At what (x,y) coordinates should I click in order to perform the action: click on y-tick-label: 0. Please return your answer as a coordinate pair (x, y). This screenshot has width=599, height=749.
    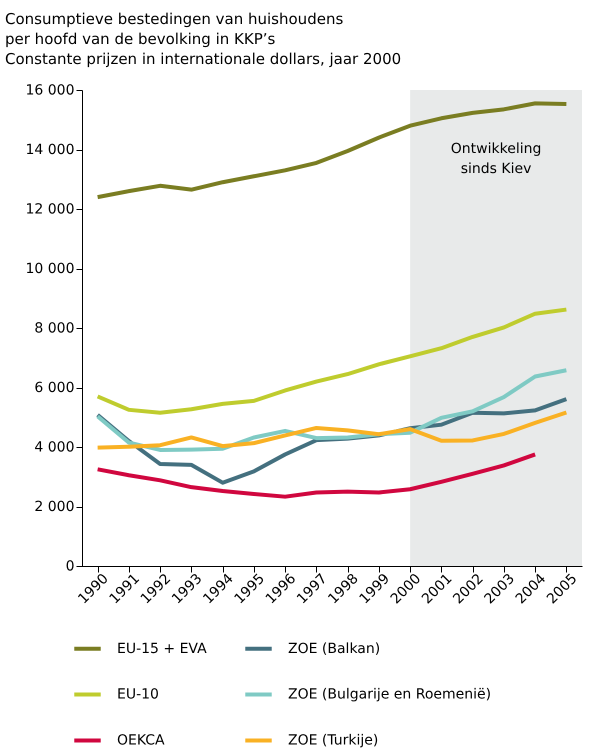
    Looking at the image, I should click on (70, 566).